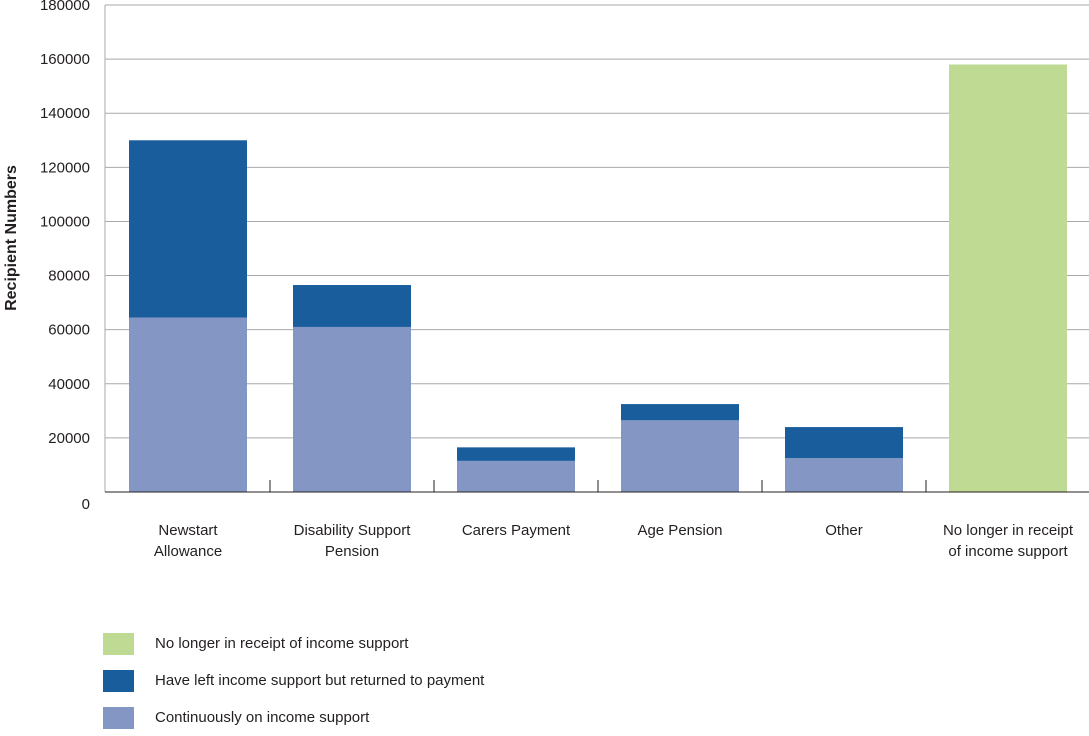 The width and height of the screenshot is (1089, 736). I want to click on legend-label: Continuously on income support, so click(262, 717).